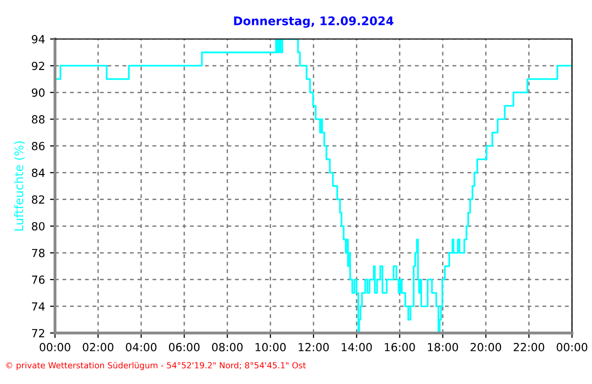 Image resolution: width=592 pixels, height=384 pixels. Describe the element at coordinates (443, 347) in the screenshot. I see `x-tick-label: 18:00` at that location.